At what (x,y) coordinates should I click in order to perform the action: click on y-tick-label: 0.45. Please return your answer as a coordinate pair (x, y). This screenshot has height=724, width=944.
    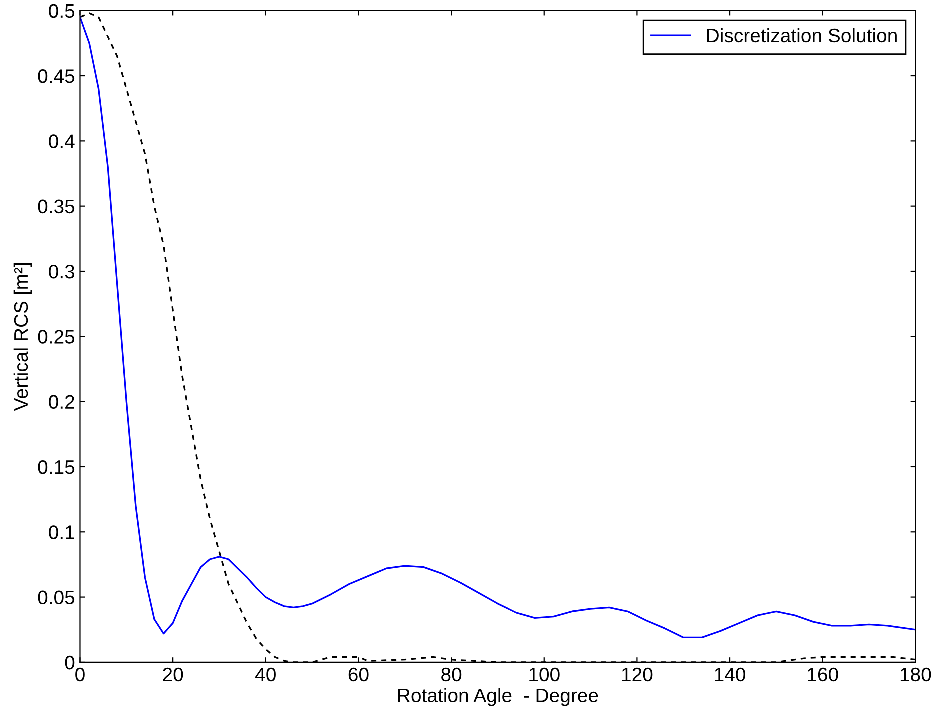
    Looking at the image, I should click on (56, 76).